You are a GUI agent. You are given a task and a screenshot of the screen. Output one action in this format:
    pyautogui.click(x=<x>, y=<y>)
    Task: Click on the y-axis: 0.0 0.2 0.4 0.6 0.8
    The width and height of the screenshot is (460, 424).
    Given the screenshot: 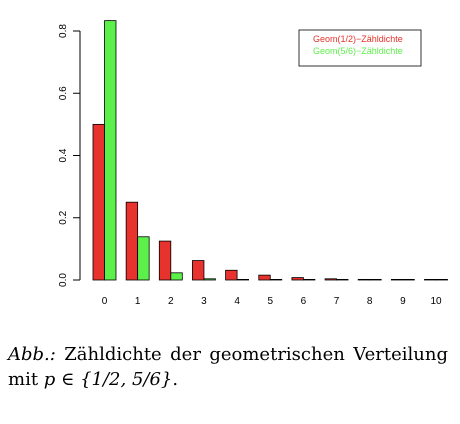 What is the action you would take?
    pyautogui.click(x=69, y=155)
    